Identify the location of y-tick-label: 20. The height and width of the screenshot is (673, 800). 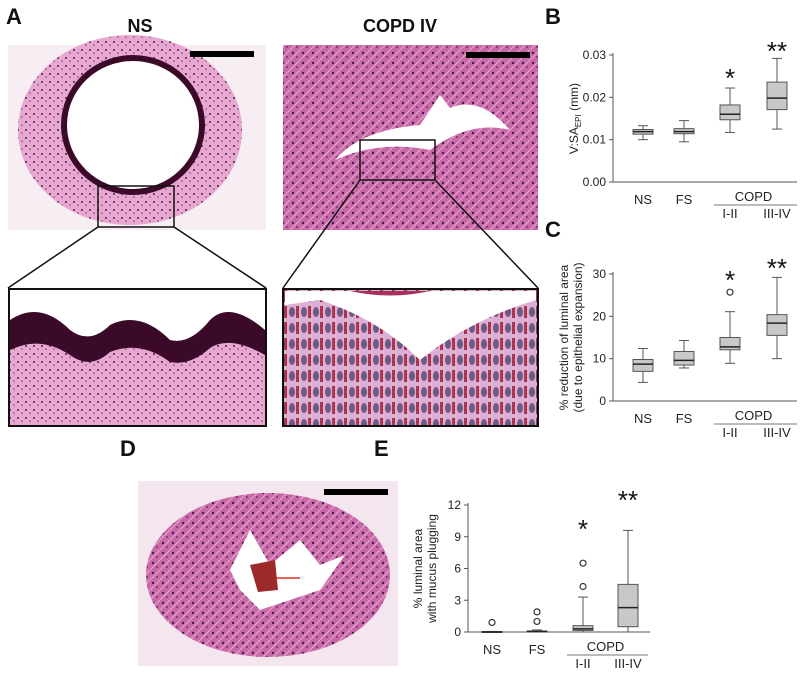
(600, 316).